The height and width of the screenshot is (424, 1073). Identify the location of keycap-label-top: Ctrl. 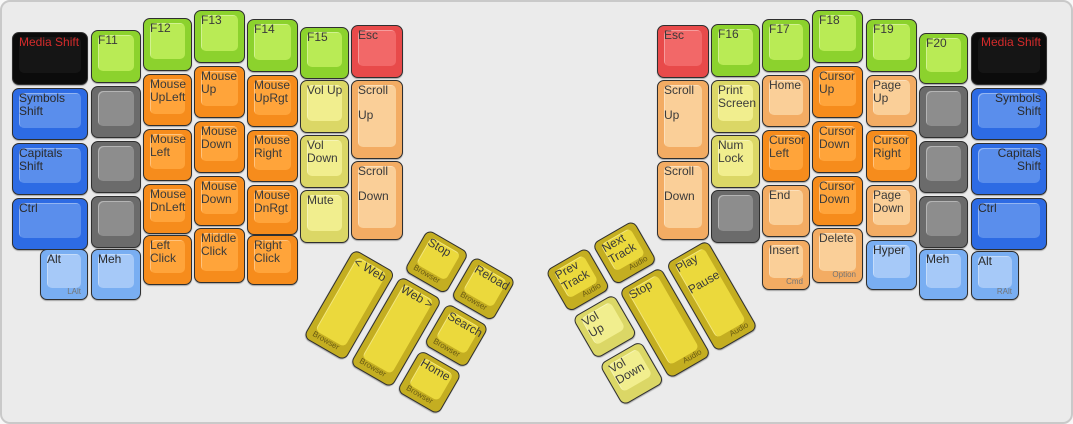
(987, 208).